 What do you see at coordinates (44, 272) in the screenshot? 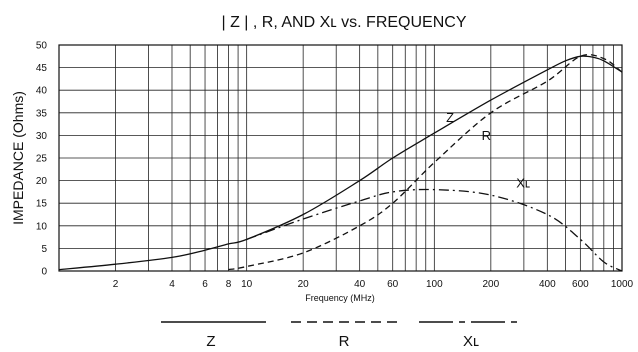
I see `y-tick-label: 0` at bounding box center [44, 272].